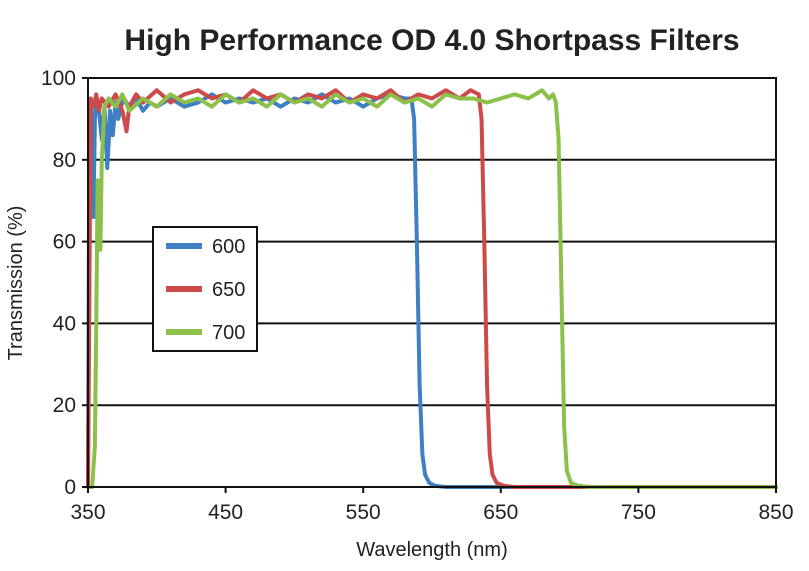  What do you see at coordinates (64, 160) in the screenshot?
I see `y-tick-label: 80` at bounding box center [64, 160].